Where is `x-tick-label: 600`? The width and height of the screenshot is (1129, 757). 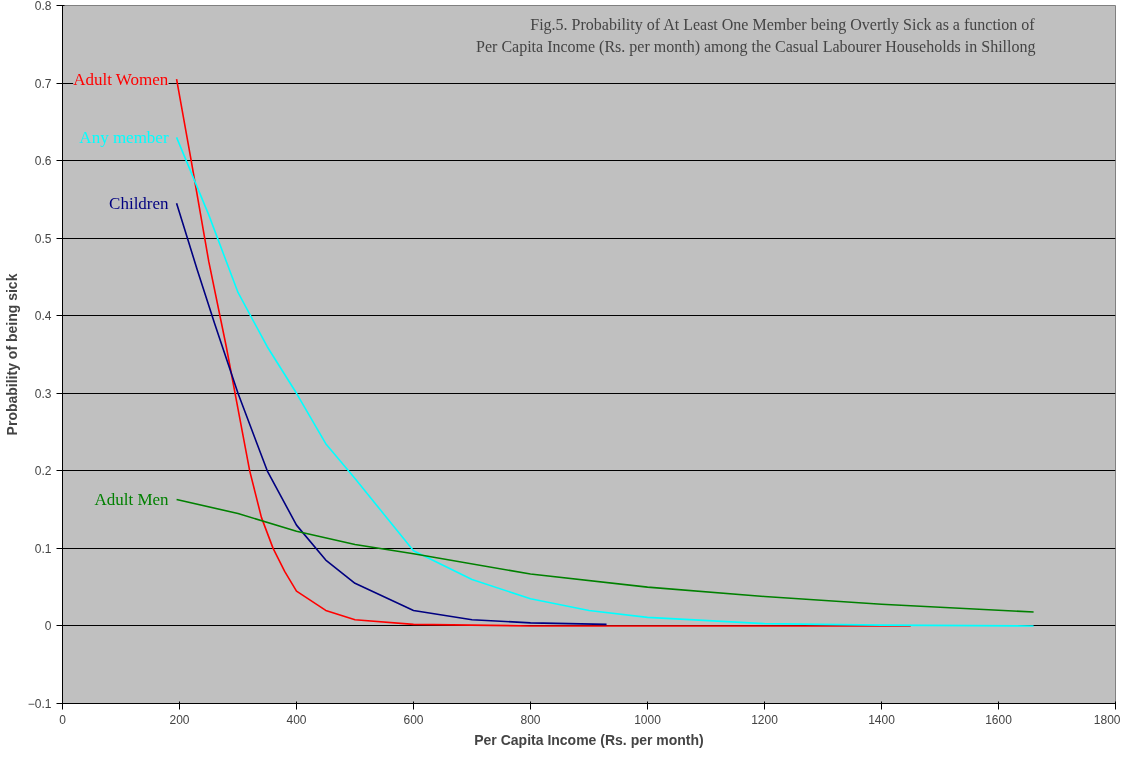
x-tick-label: 600 is located at coordinates (413, 719).